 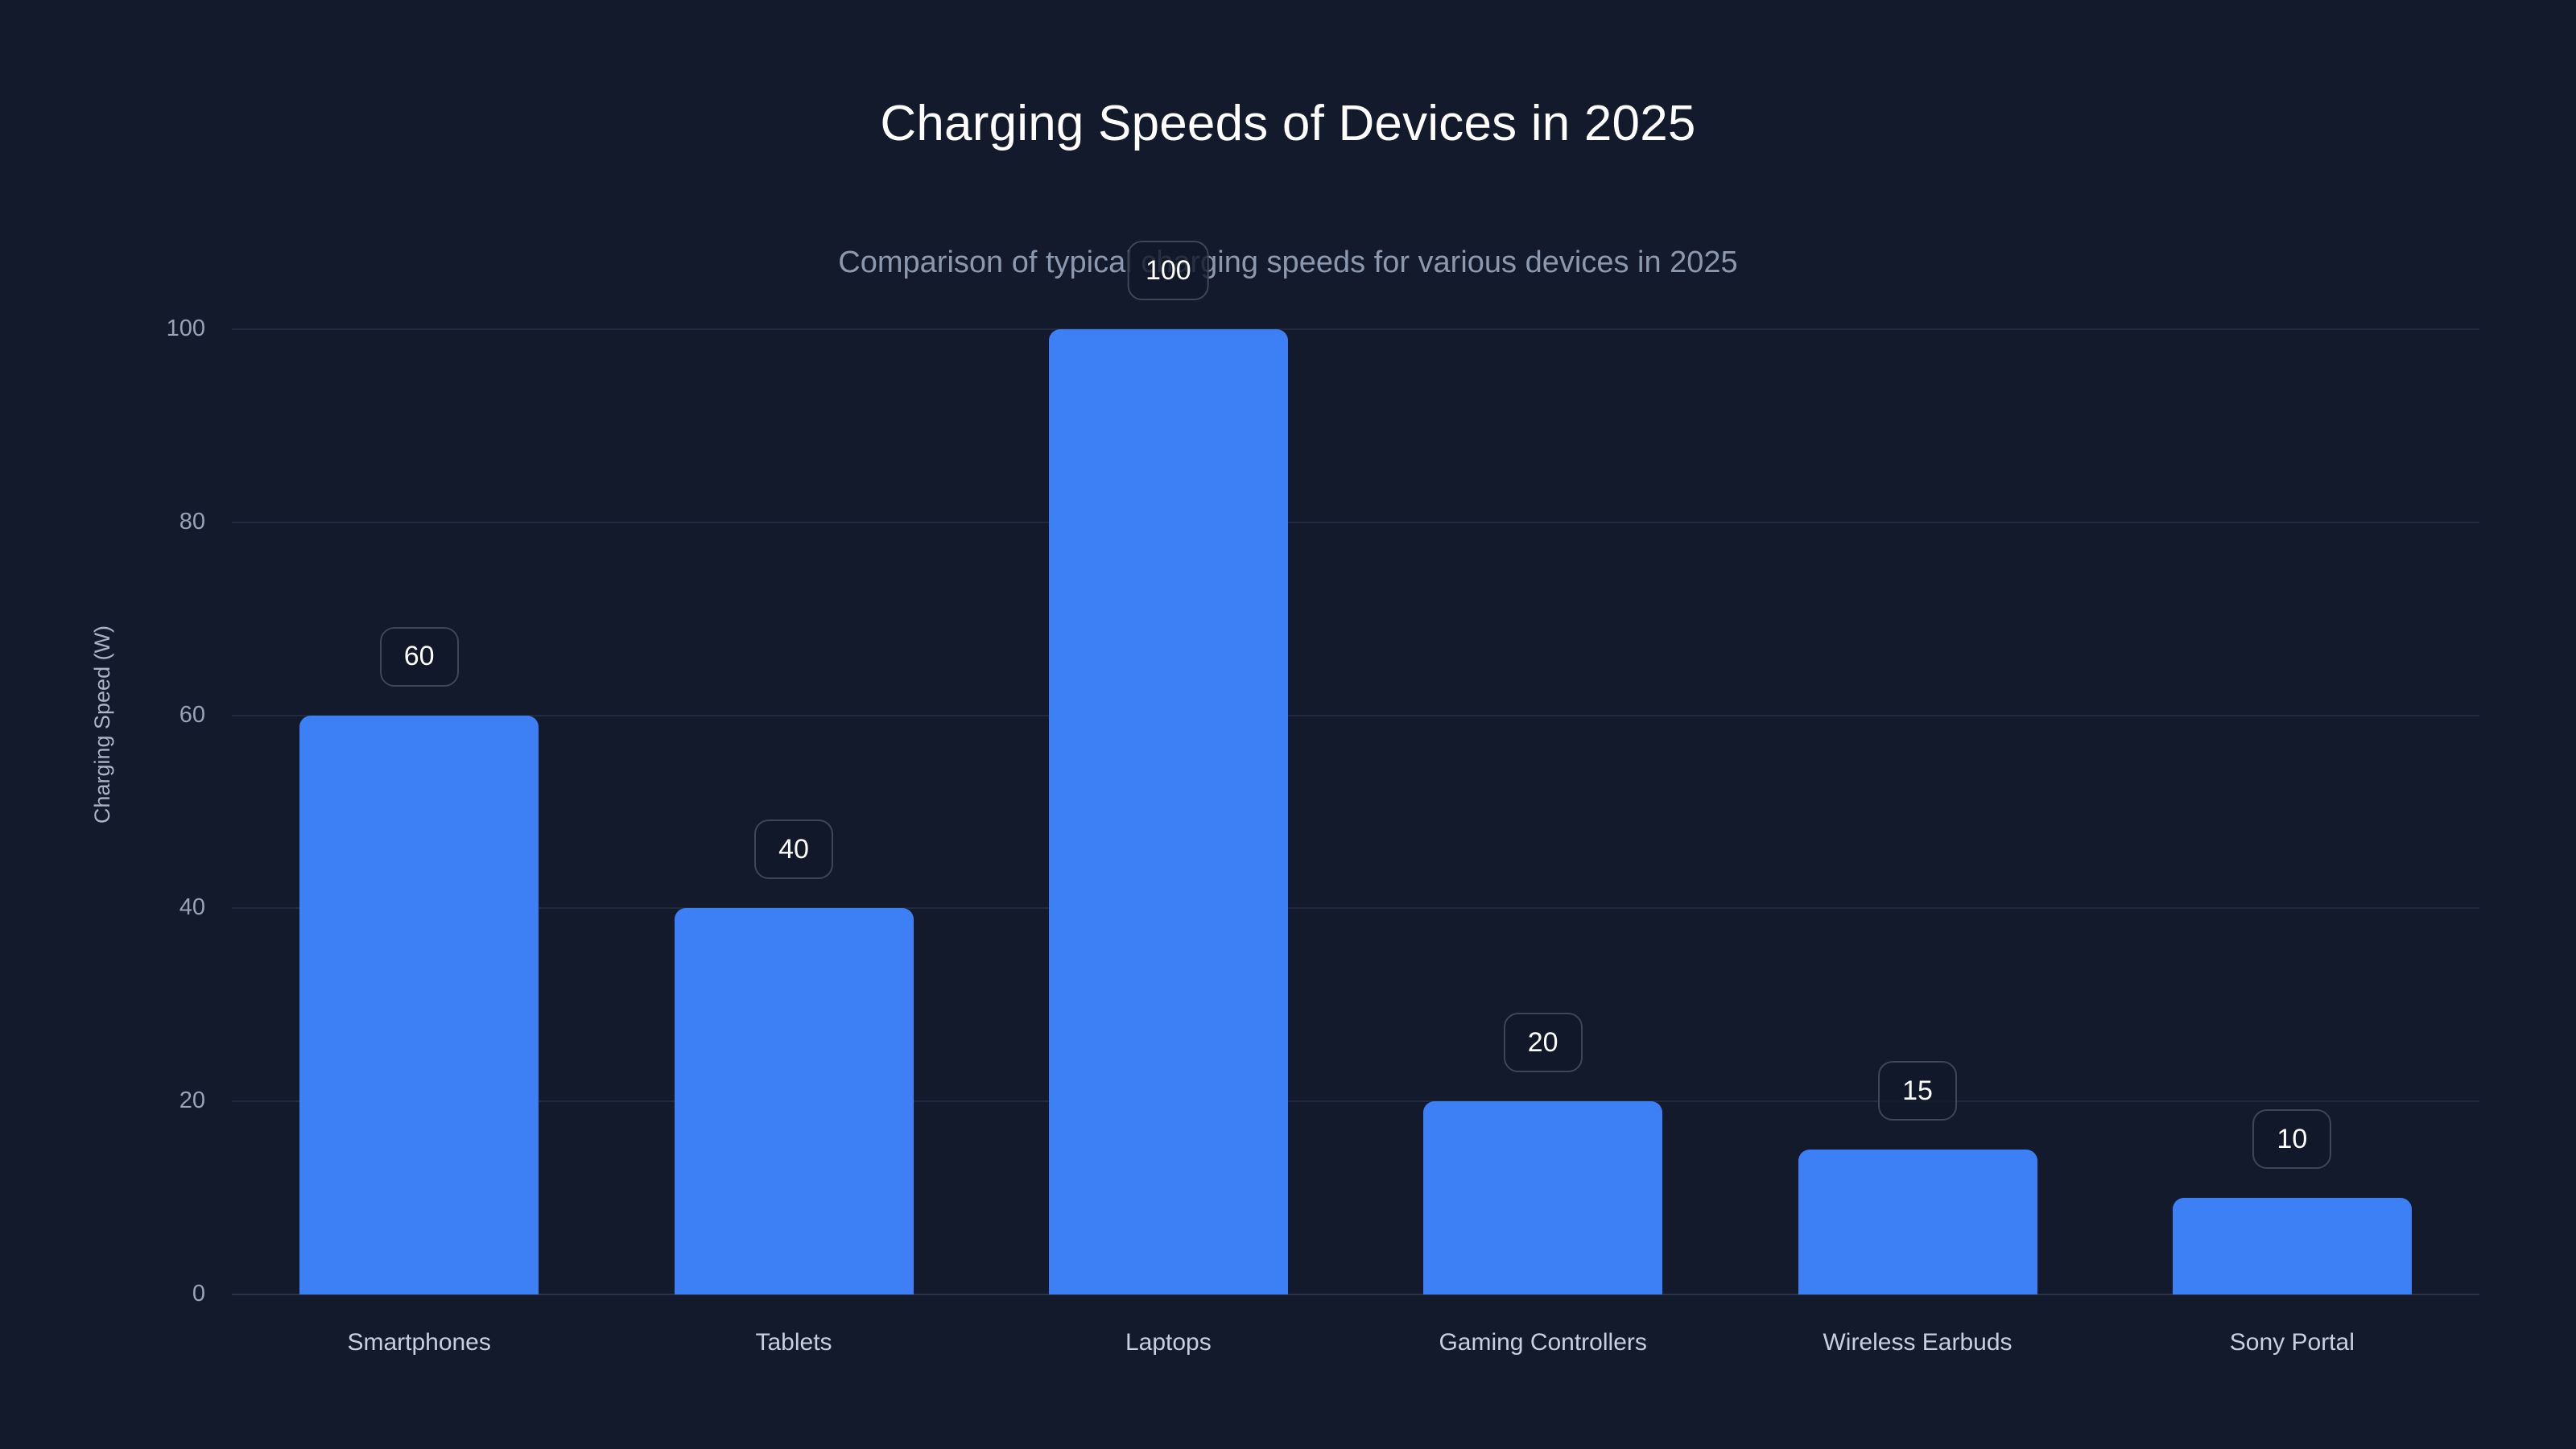 What do you see at coordinates (192, 1101) in the screenshot?
I see `y-tick-label: 20` at bounding box center [192, 1101].